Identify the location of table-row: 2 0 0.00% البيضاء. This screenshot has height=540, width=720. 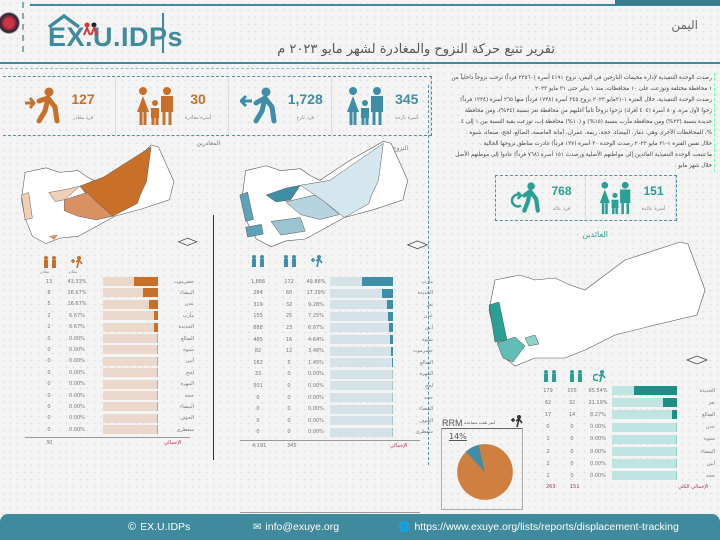
(625, 451).